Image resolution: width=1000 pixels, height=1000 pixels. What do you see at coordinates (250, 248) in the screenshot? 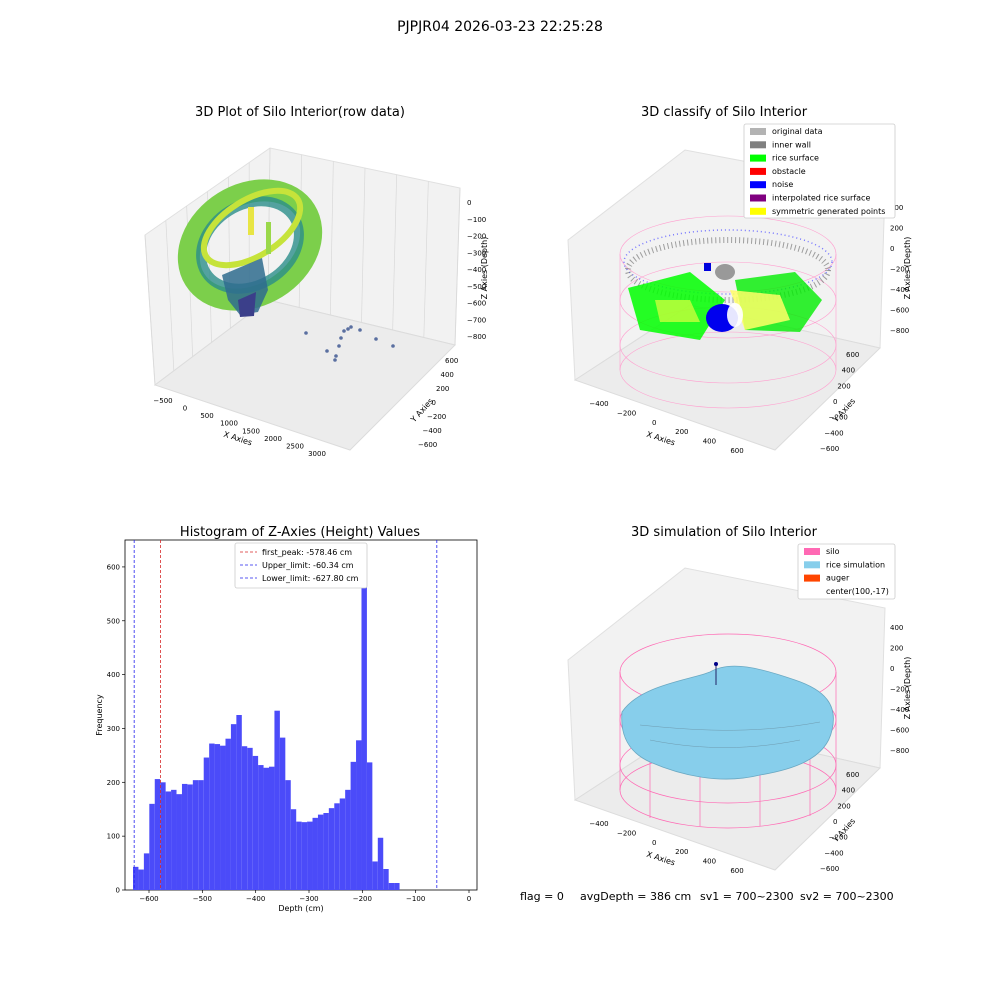
I see `raw-silo-ring` at bounding box center [250, 248].